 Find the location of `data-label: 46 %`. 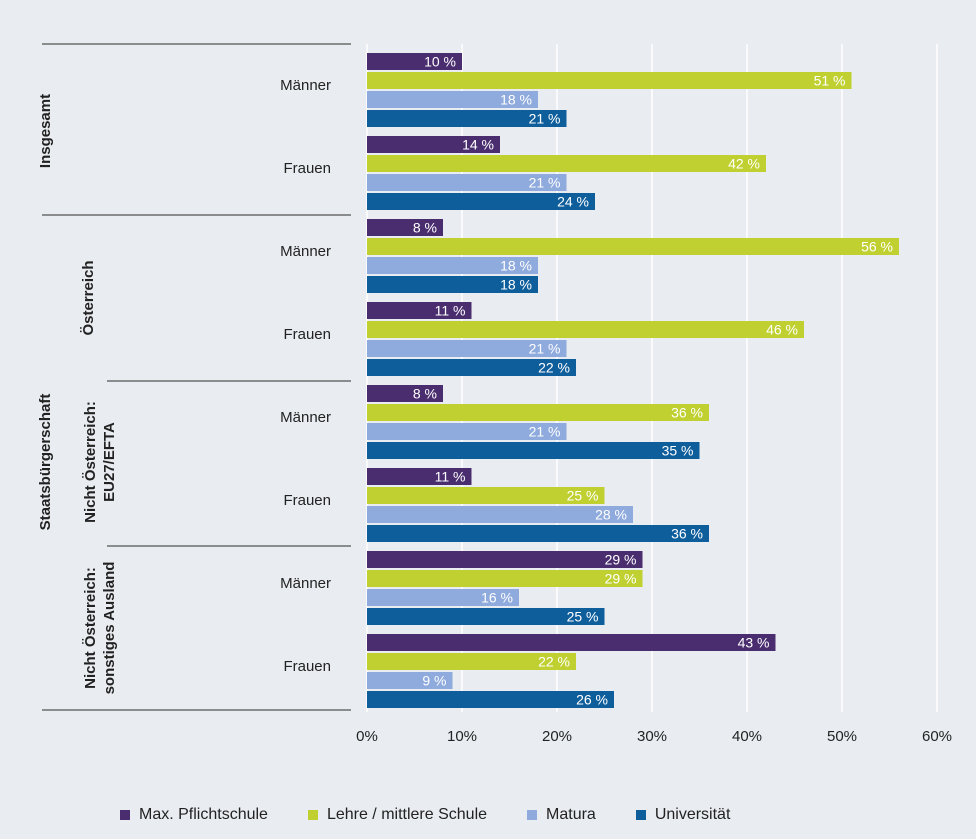

data-label: 46 % is located at coordinates (782, 330).